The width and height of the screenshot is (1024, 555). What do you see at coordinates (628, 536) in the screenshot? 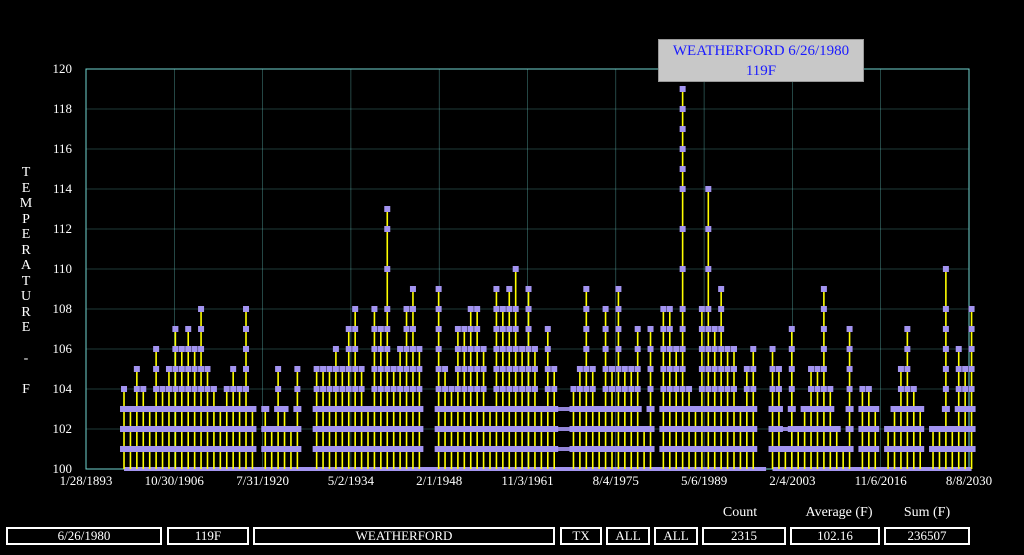
I see `filter-one-cell: ALL` at bounding box center [628, 536].